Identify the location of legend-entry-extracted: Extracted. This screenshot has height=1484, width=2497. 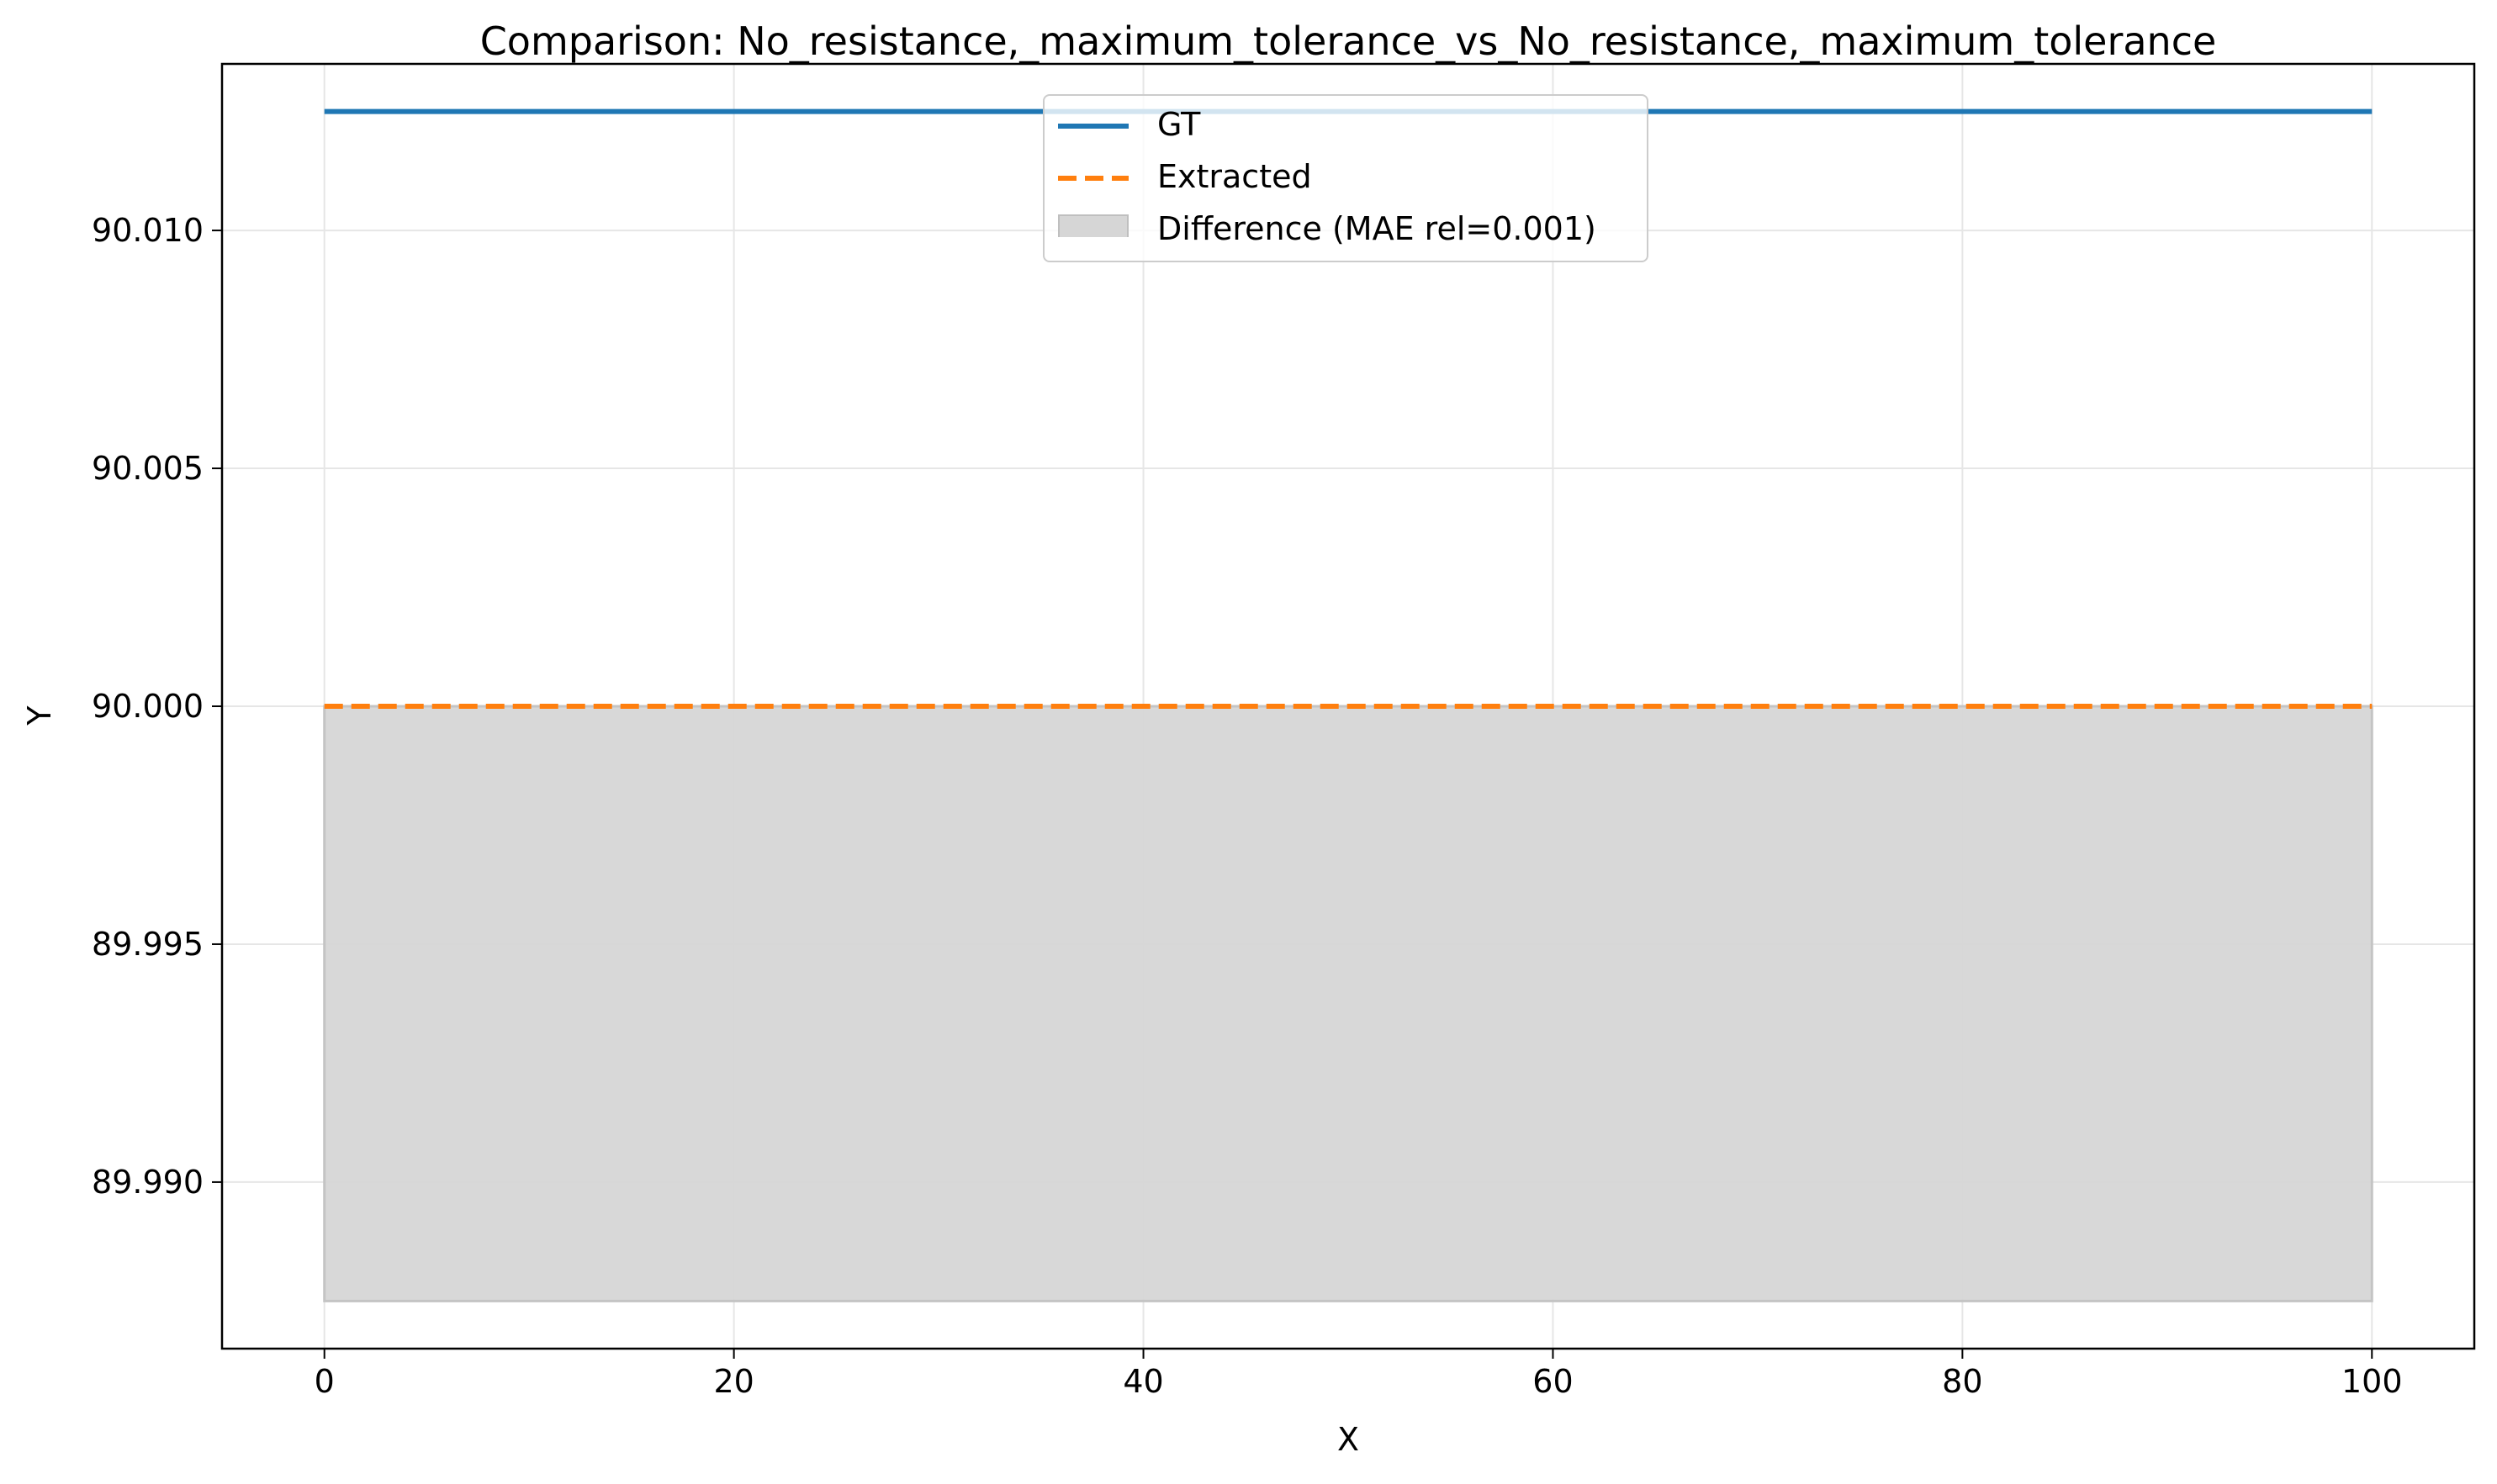
(1346, 177).